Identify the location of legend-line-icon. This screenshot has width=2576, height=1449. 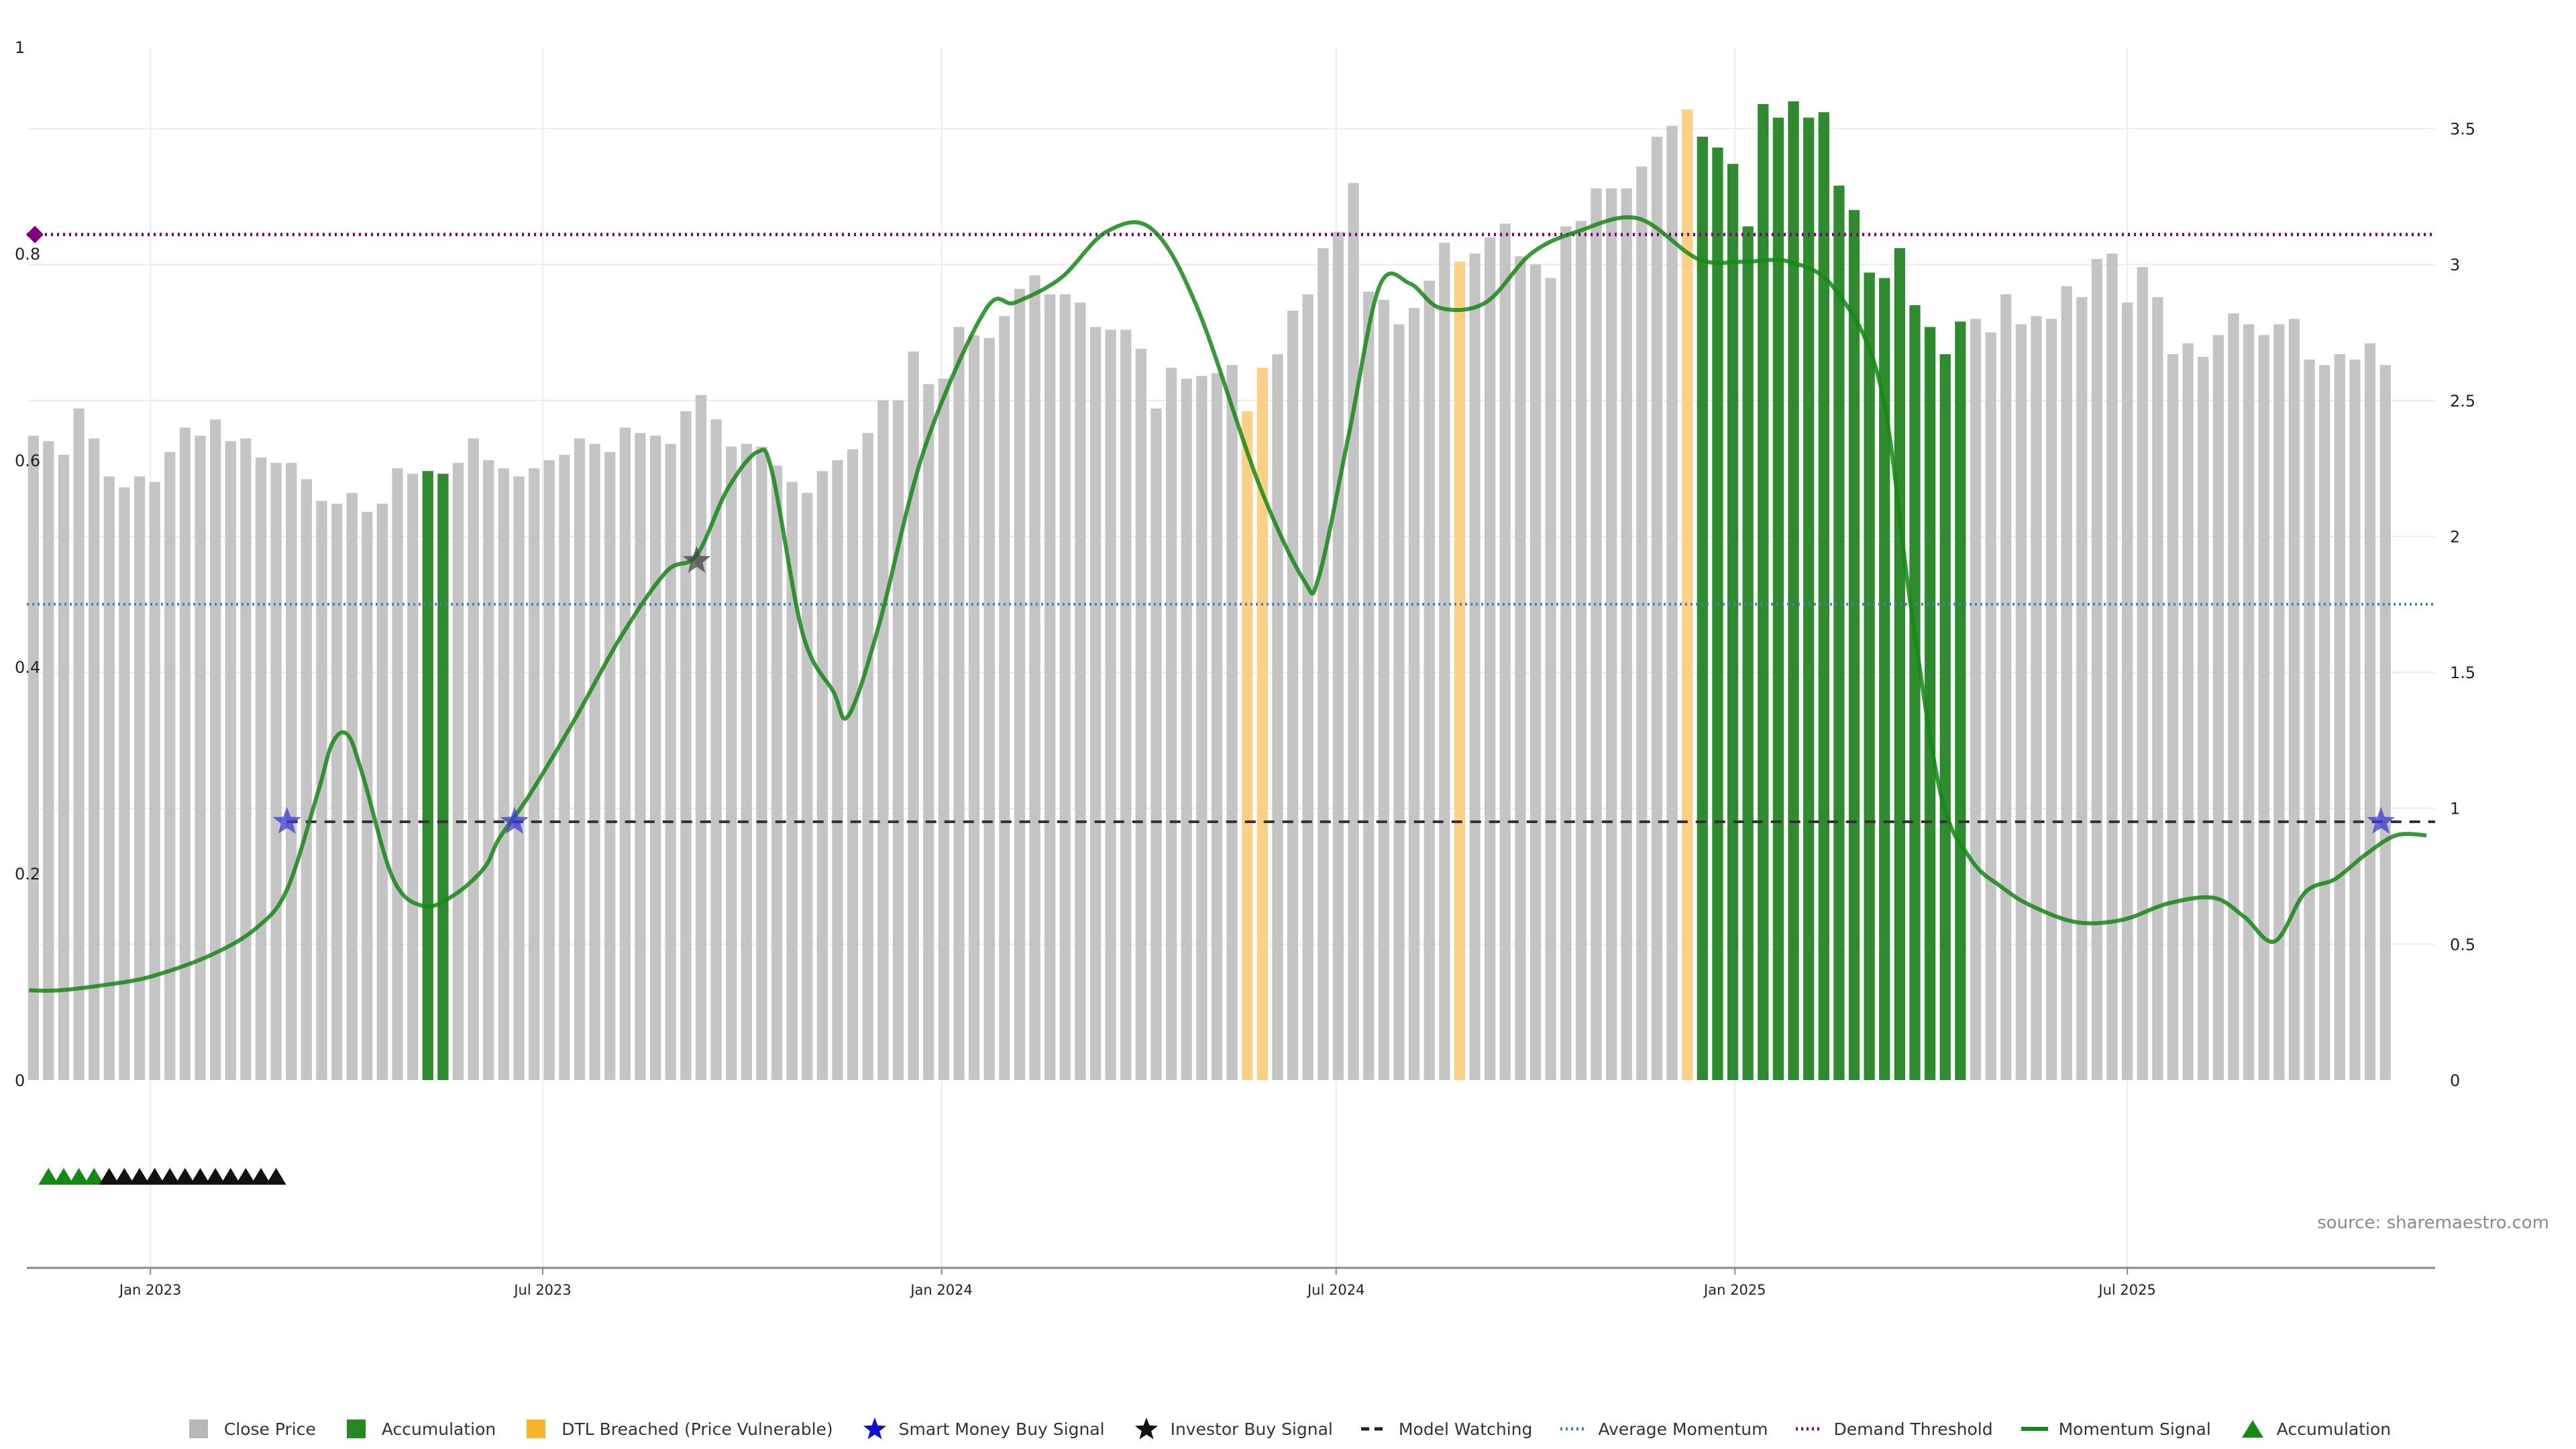
(2034, 1429).